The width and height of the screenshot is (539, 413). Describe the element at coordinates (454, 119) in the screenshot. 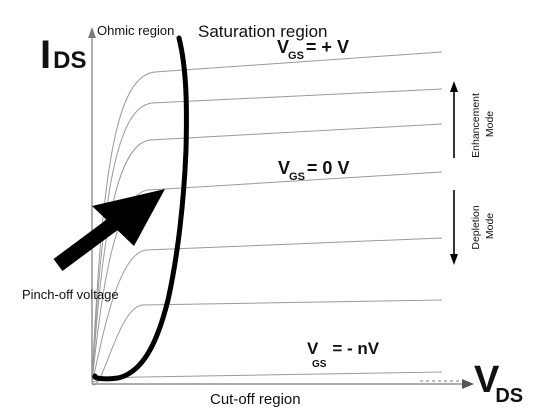

I see `enhancement-arrow` at that location.